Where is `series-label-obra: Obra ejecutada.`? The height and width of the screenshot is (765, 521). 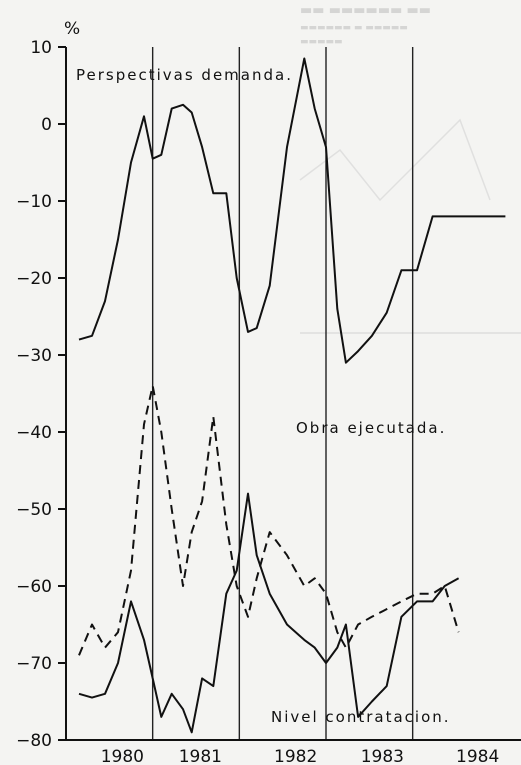
series-label-obra: Obra ejecutada. is located at coordinates (371, 428).